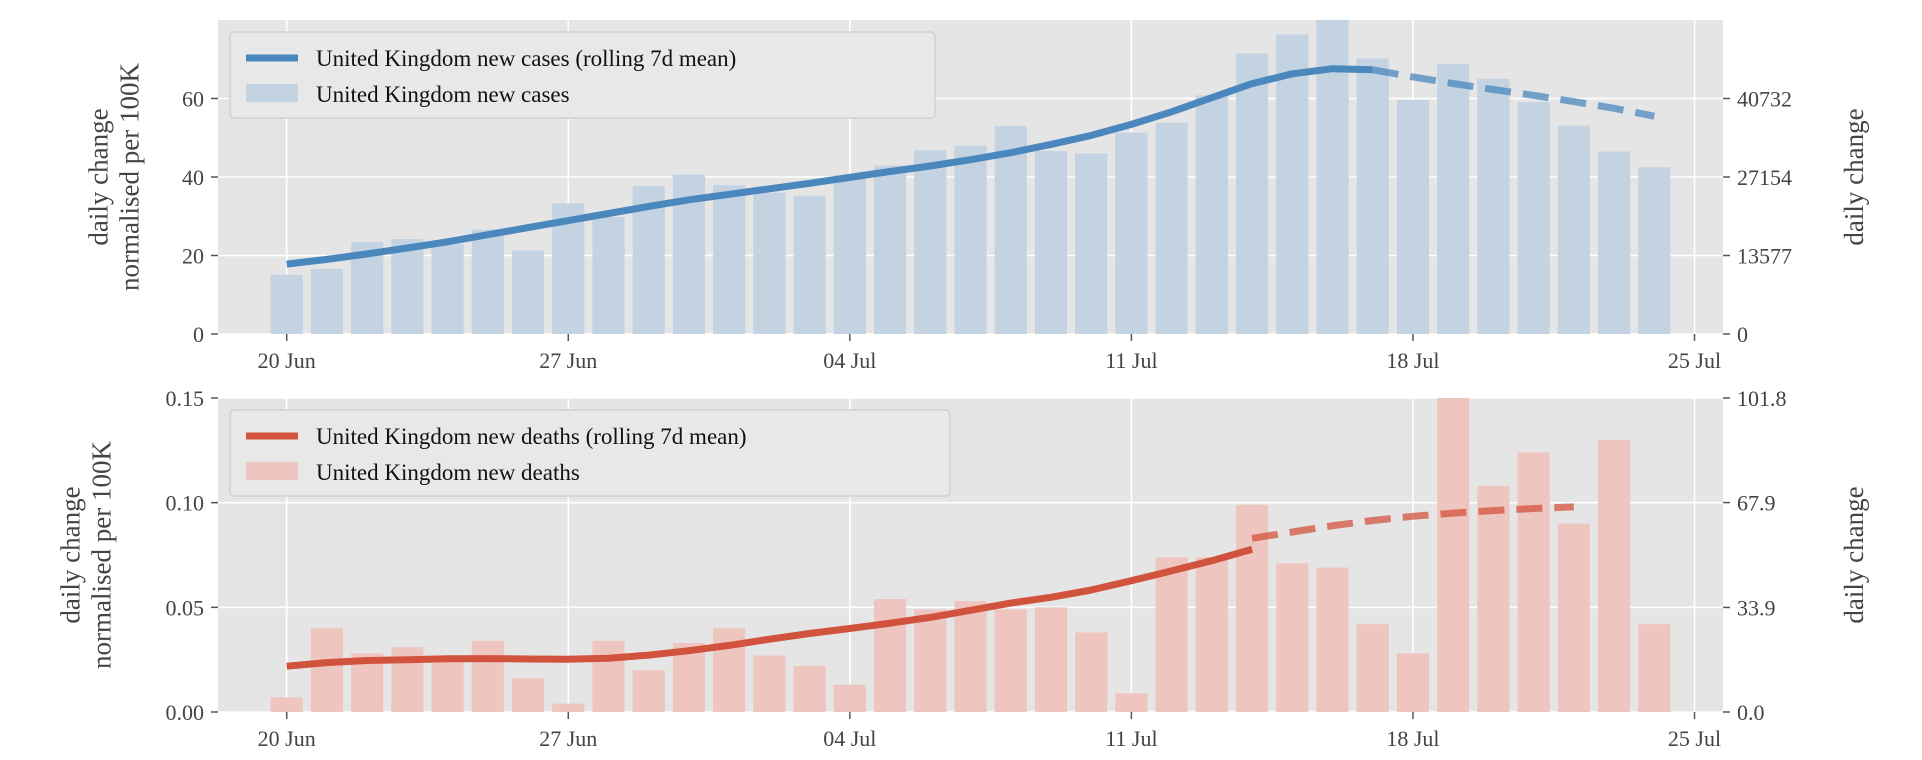 The width and height of the screenshot is (1922, 760). What do you see at coordinates (1764, 177) in the screenshot?
I see `right-y-tick-label: 27154` at bounding box center [1764, 177].